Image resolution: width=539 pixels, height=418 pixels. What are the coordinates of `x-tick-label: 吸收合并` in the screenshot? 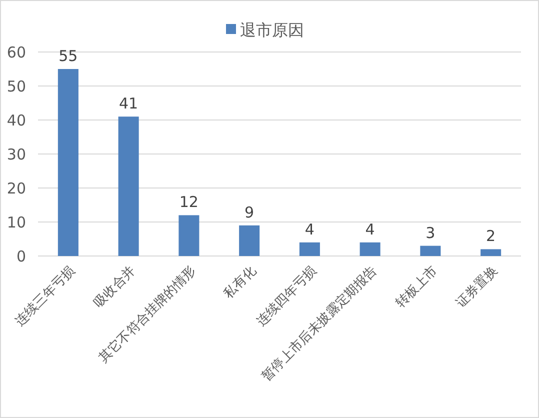 It's located at (115, 287).